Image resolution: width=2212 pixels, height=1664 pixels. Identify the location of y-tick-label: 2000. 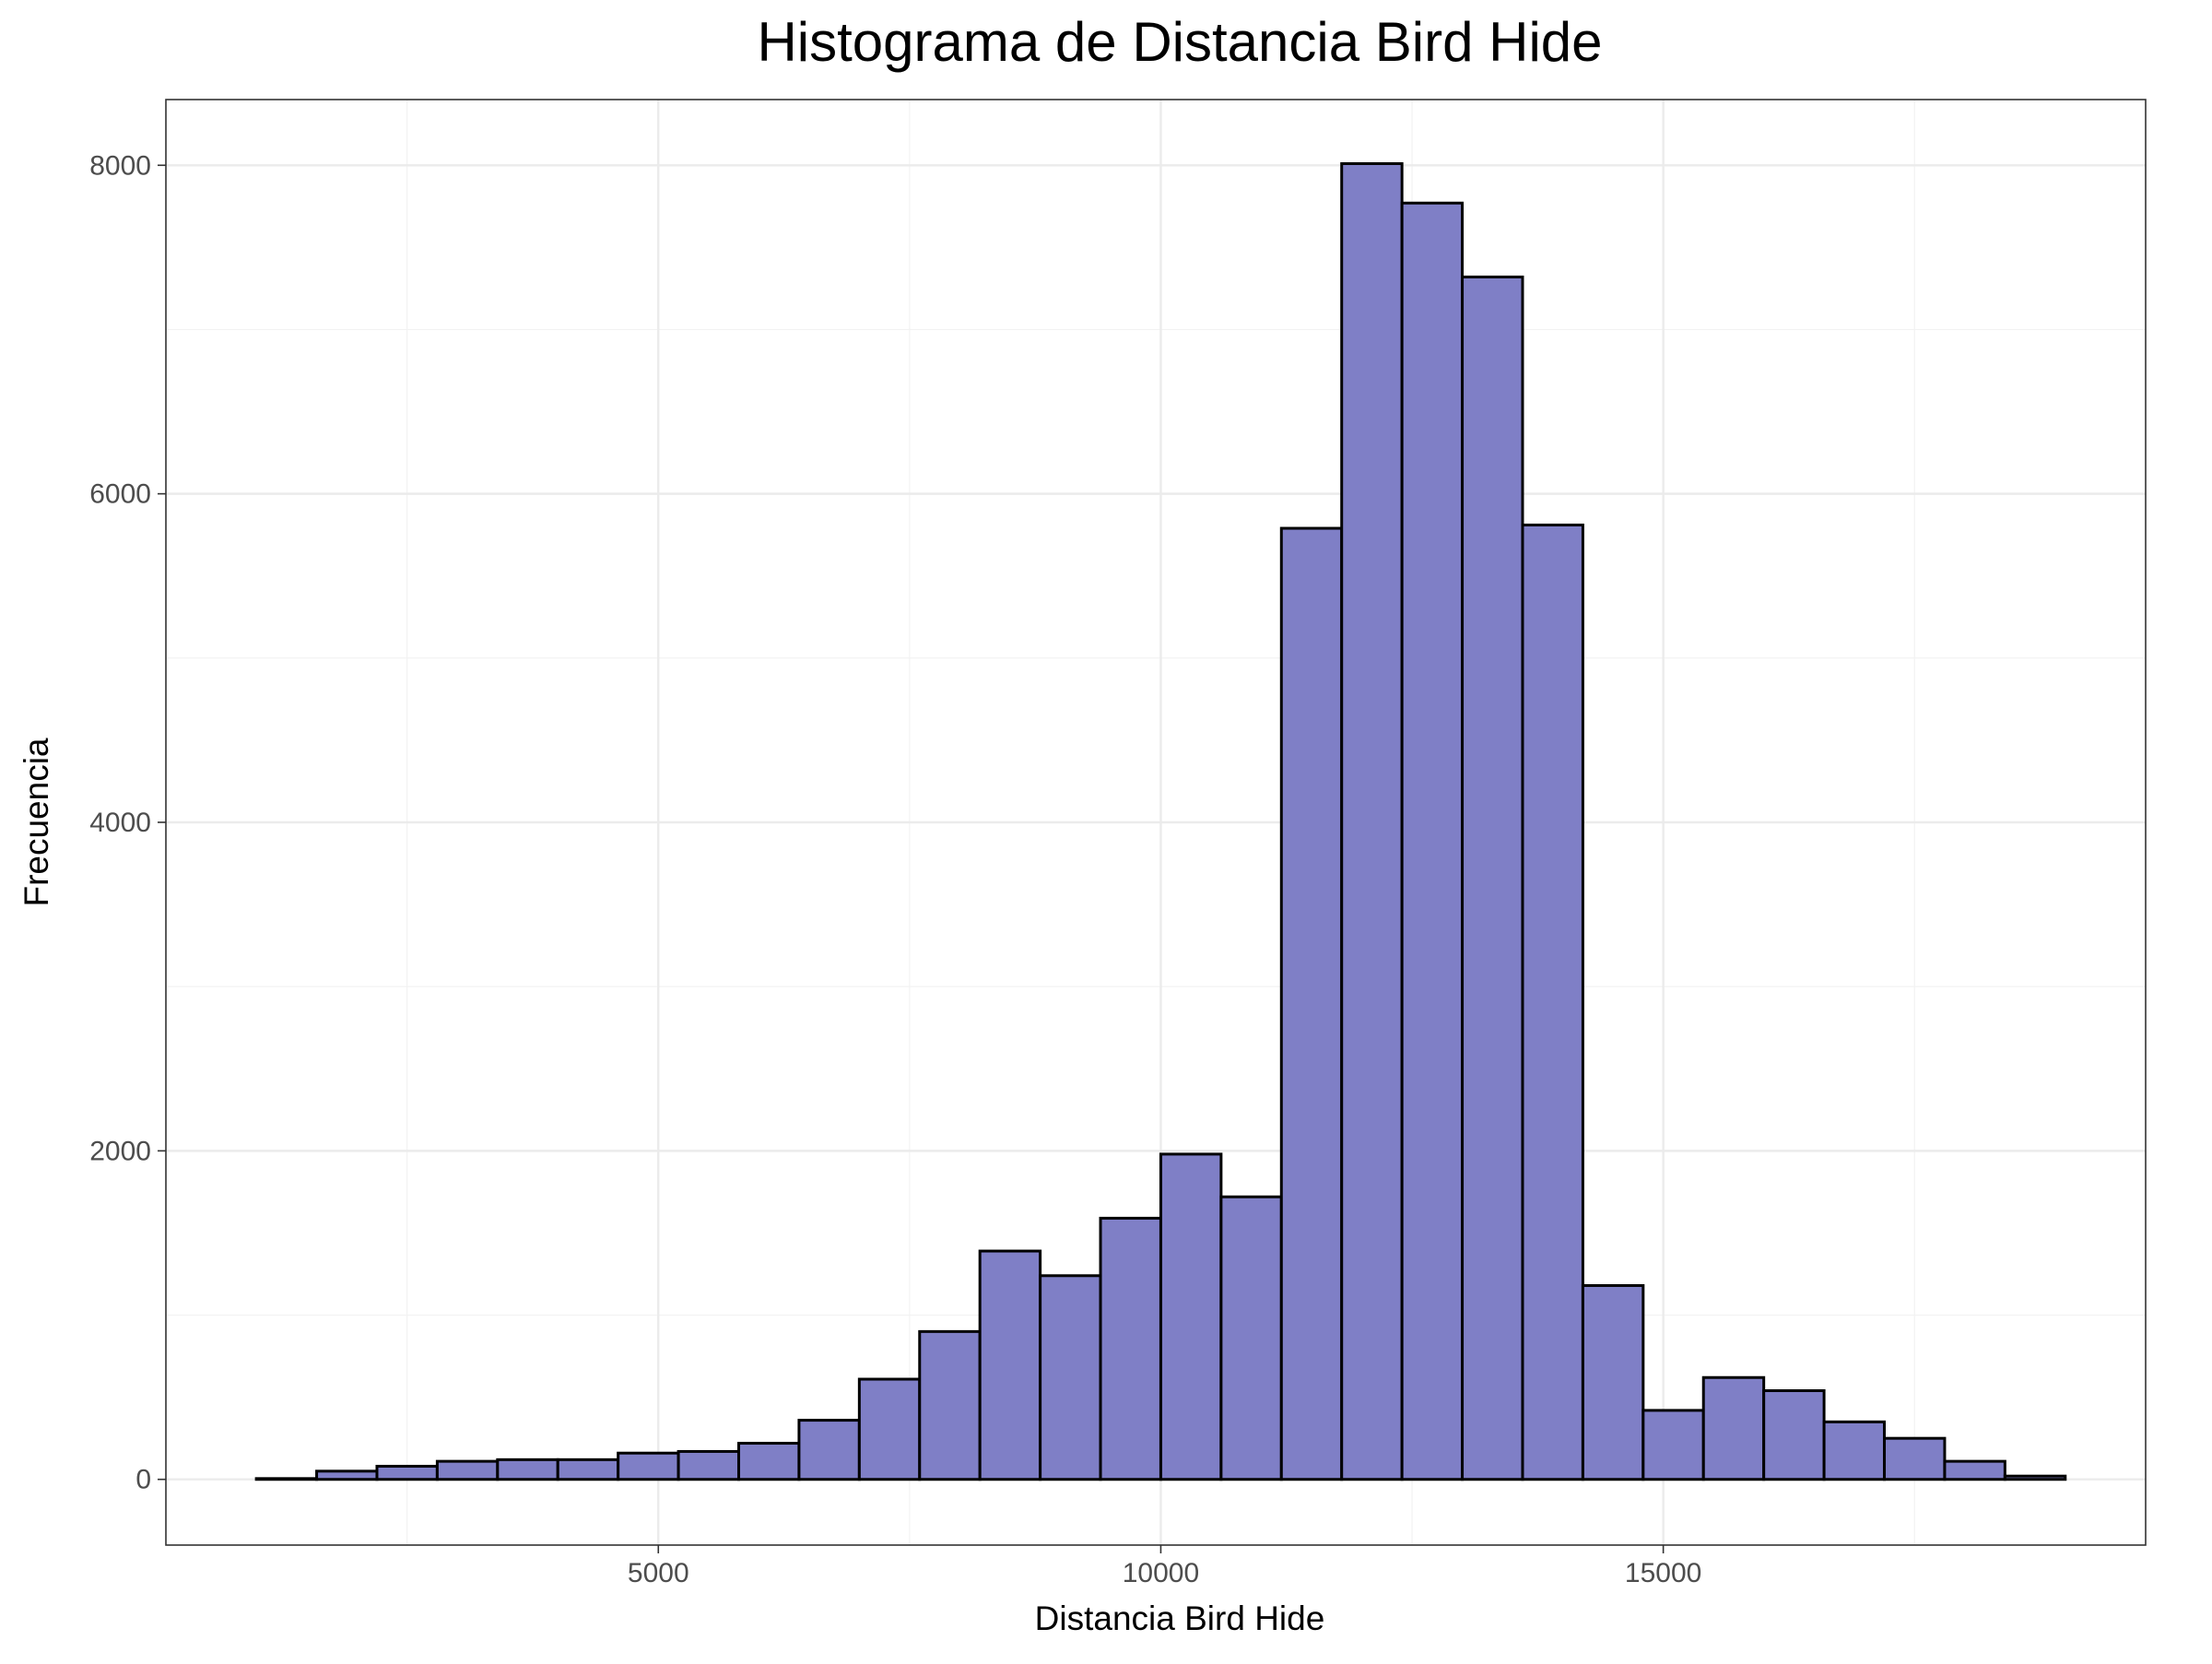
(120, 1151).